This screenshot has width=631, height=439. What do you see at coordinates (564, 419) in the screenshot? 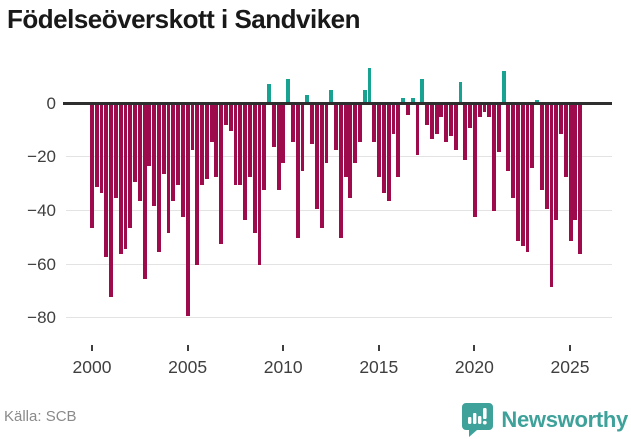
I see `newsworthy-wordmark: Newsworthy` at bounding box center [564, 419].